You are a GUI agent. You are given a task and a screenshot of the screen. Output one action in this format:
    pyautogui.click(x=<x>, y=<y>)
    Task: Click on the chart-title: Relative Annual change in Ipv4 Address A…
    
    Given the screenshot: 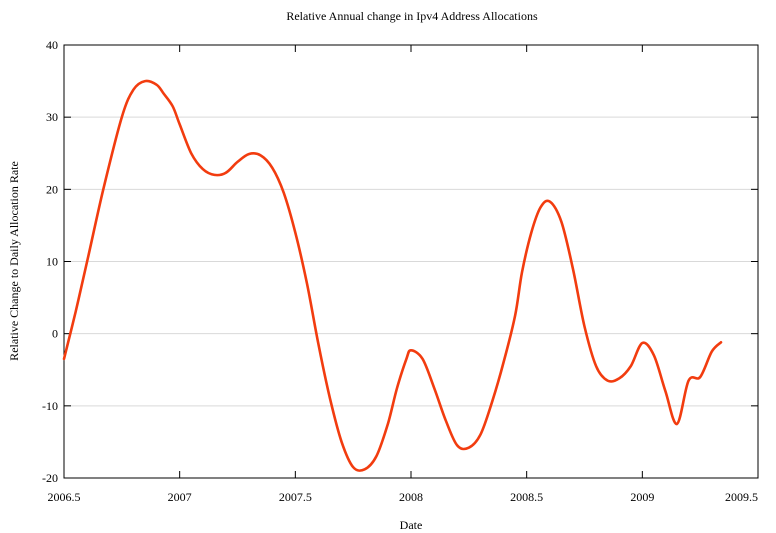 What is the action you would take?
    pyautogui.click(x=412, y=16)
    